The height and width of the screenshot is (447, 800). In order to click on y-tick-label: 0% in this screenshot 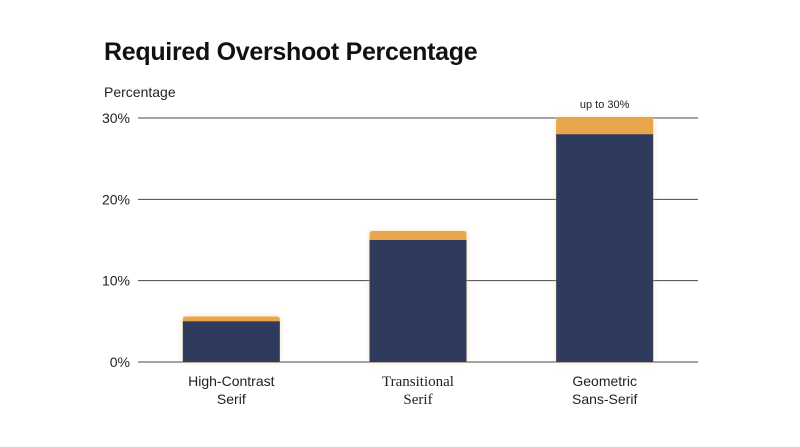, I will do `click(120, 362)`.